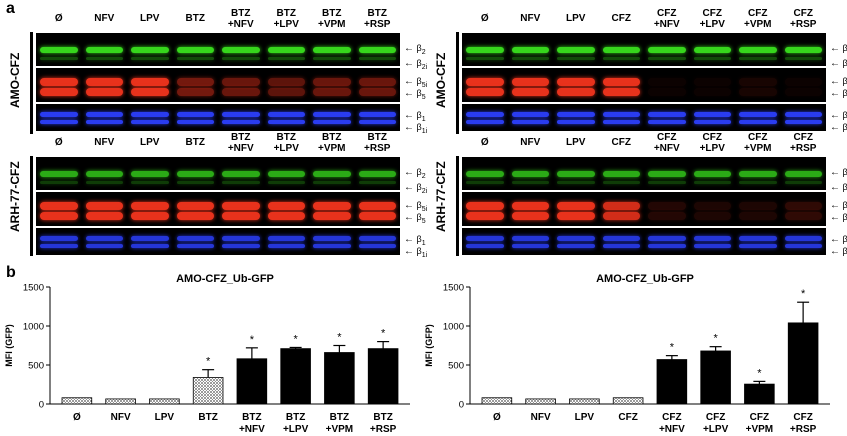 This screenshot has height=436, width=847. Describe the element at coordinates (416, 252) in the screenshot. I see `marker-label-2-5: ← β1i` at that location.